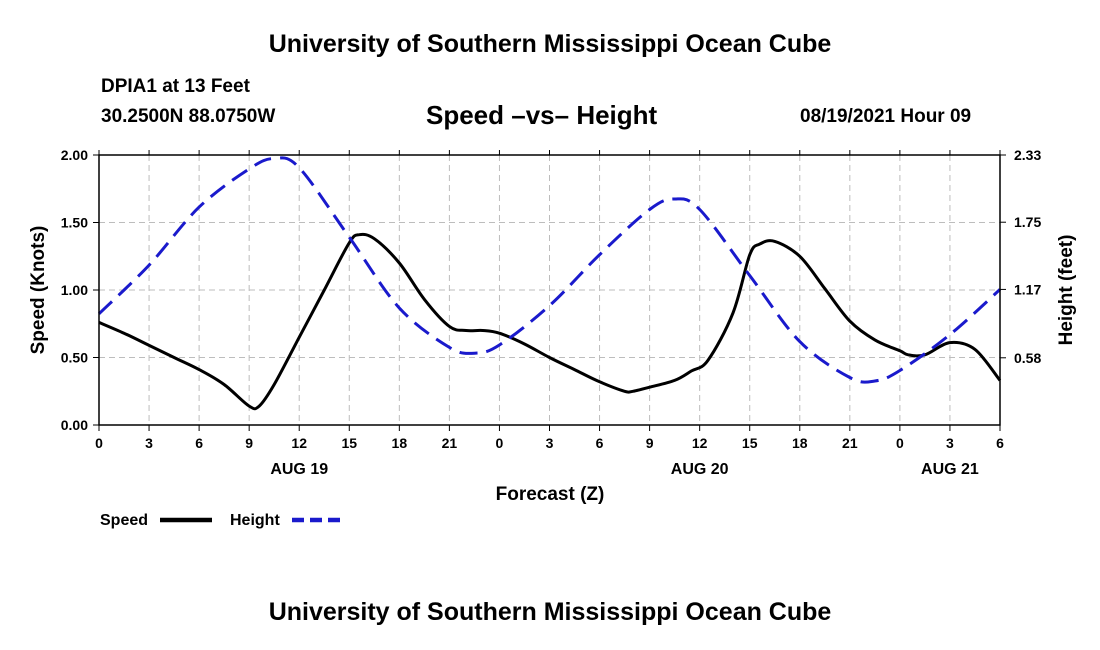 The width and height of the screenshot is (1100, 650). Describe the element at coordinates (74, 223) in the screenshot. I see `y-tick-label: 1.50` at that location.